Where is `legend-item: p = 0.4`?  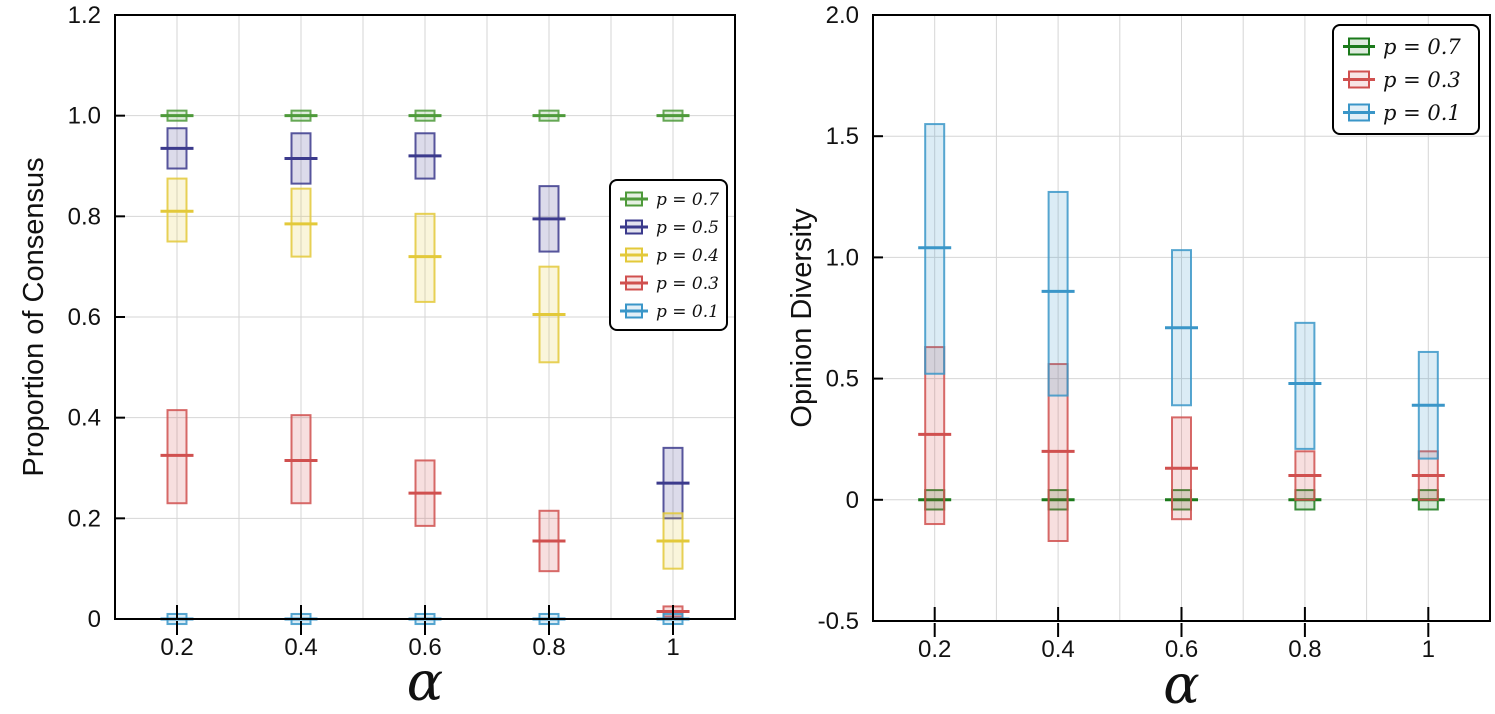 legend-item: p = 0.4 is located at coordinates (669, 256).